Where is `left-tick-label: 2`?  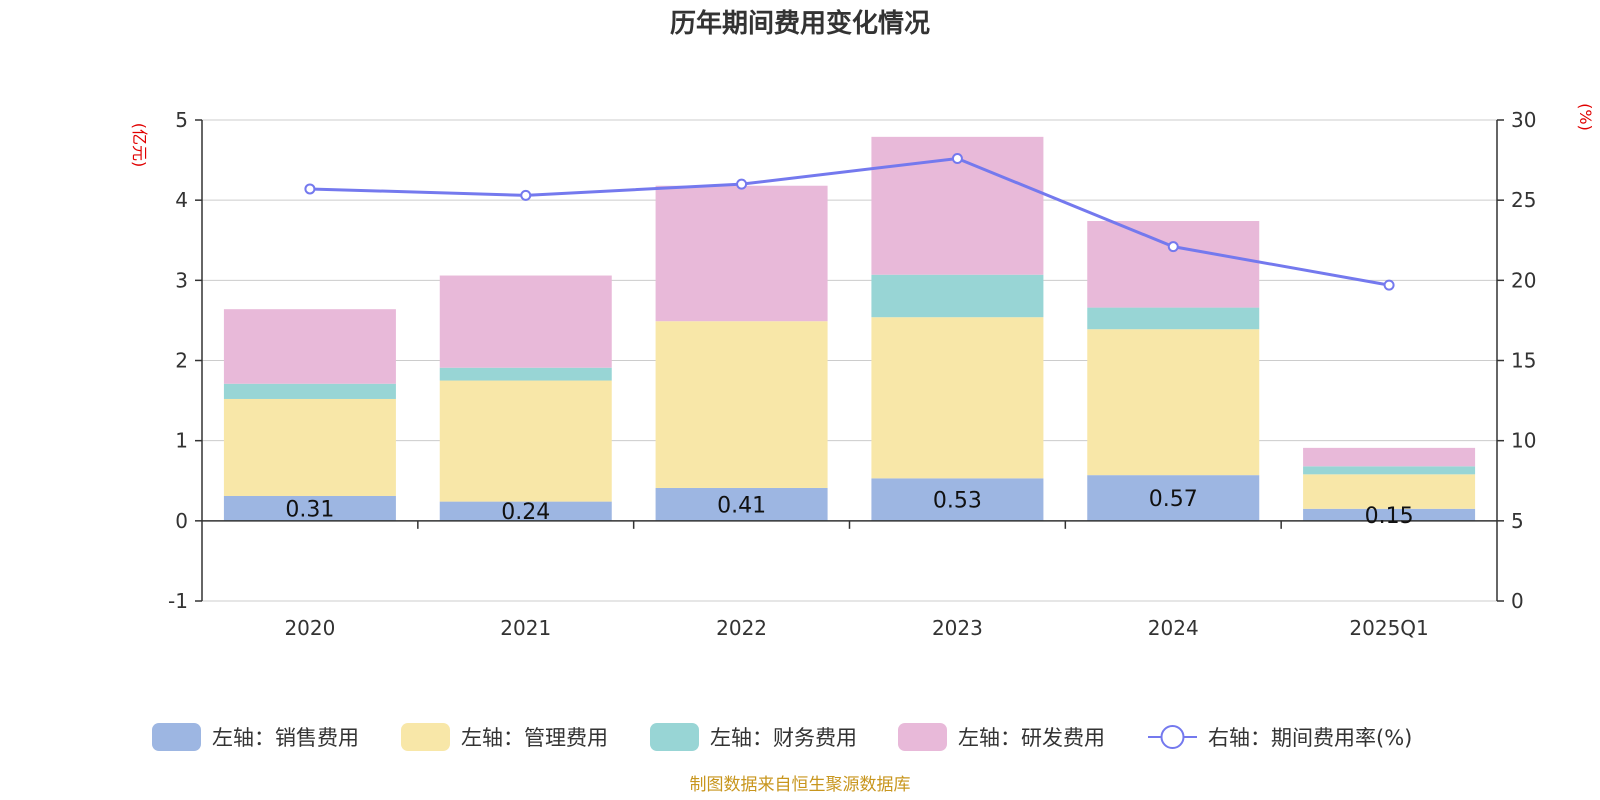
left-tick-label: 2 is located at coordinates (181, 361).